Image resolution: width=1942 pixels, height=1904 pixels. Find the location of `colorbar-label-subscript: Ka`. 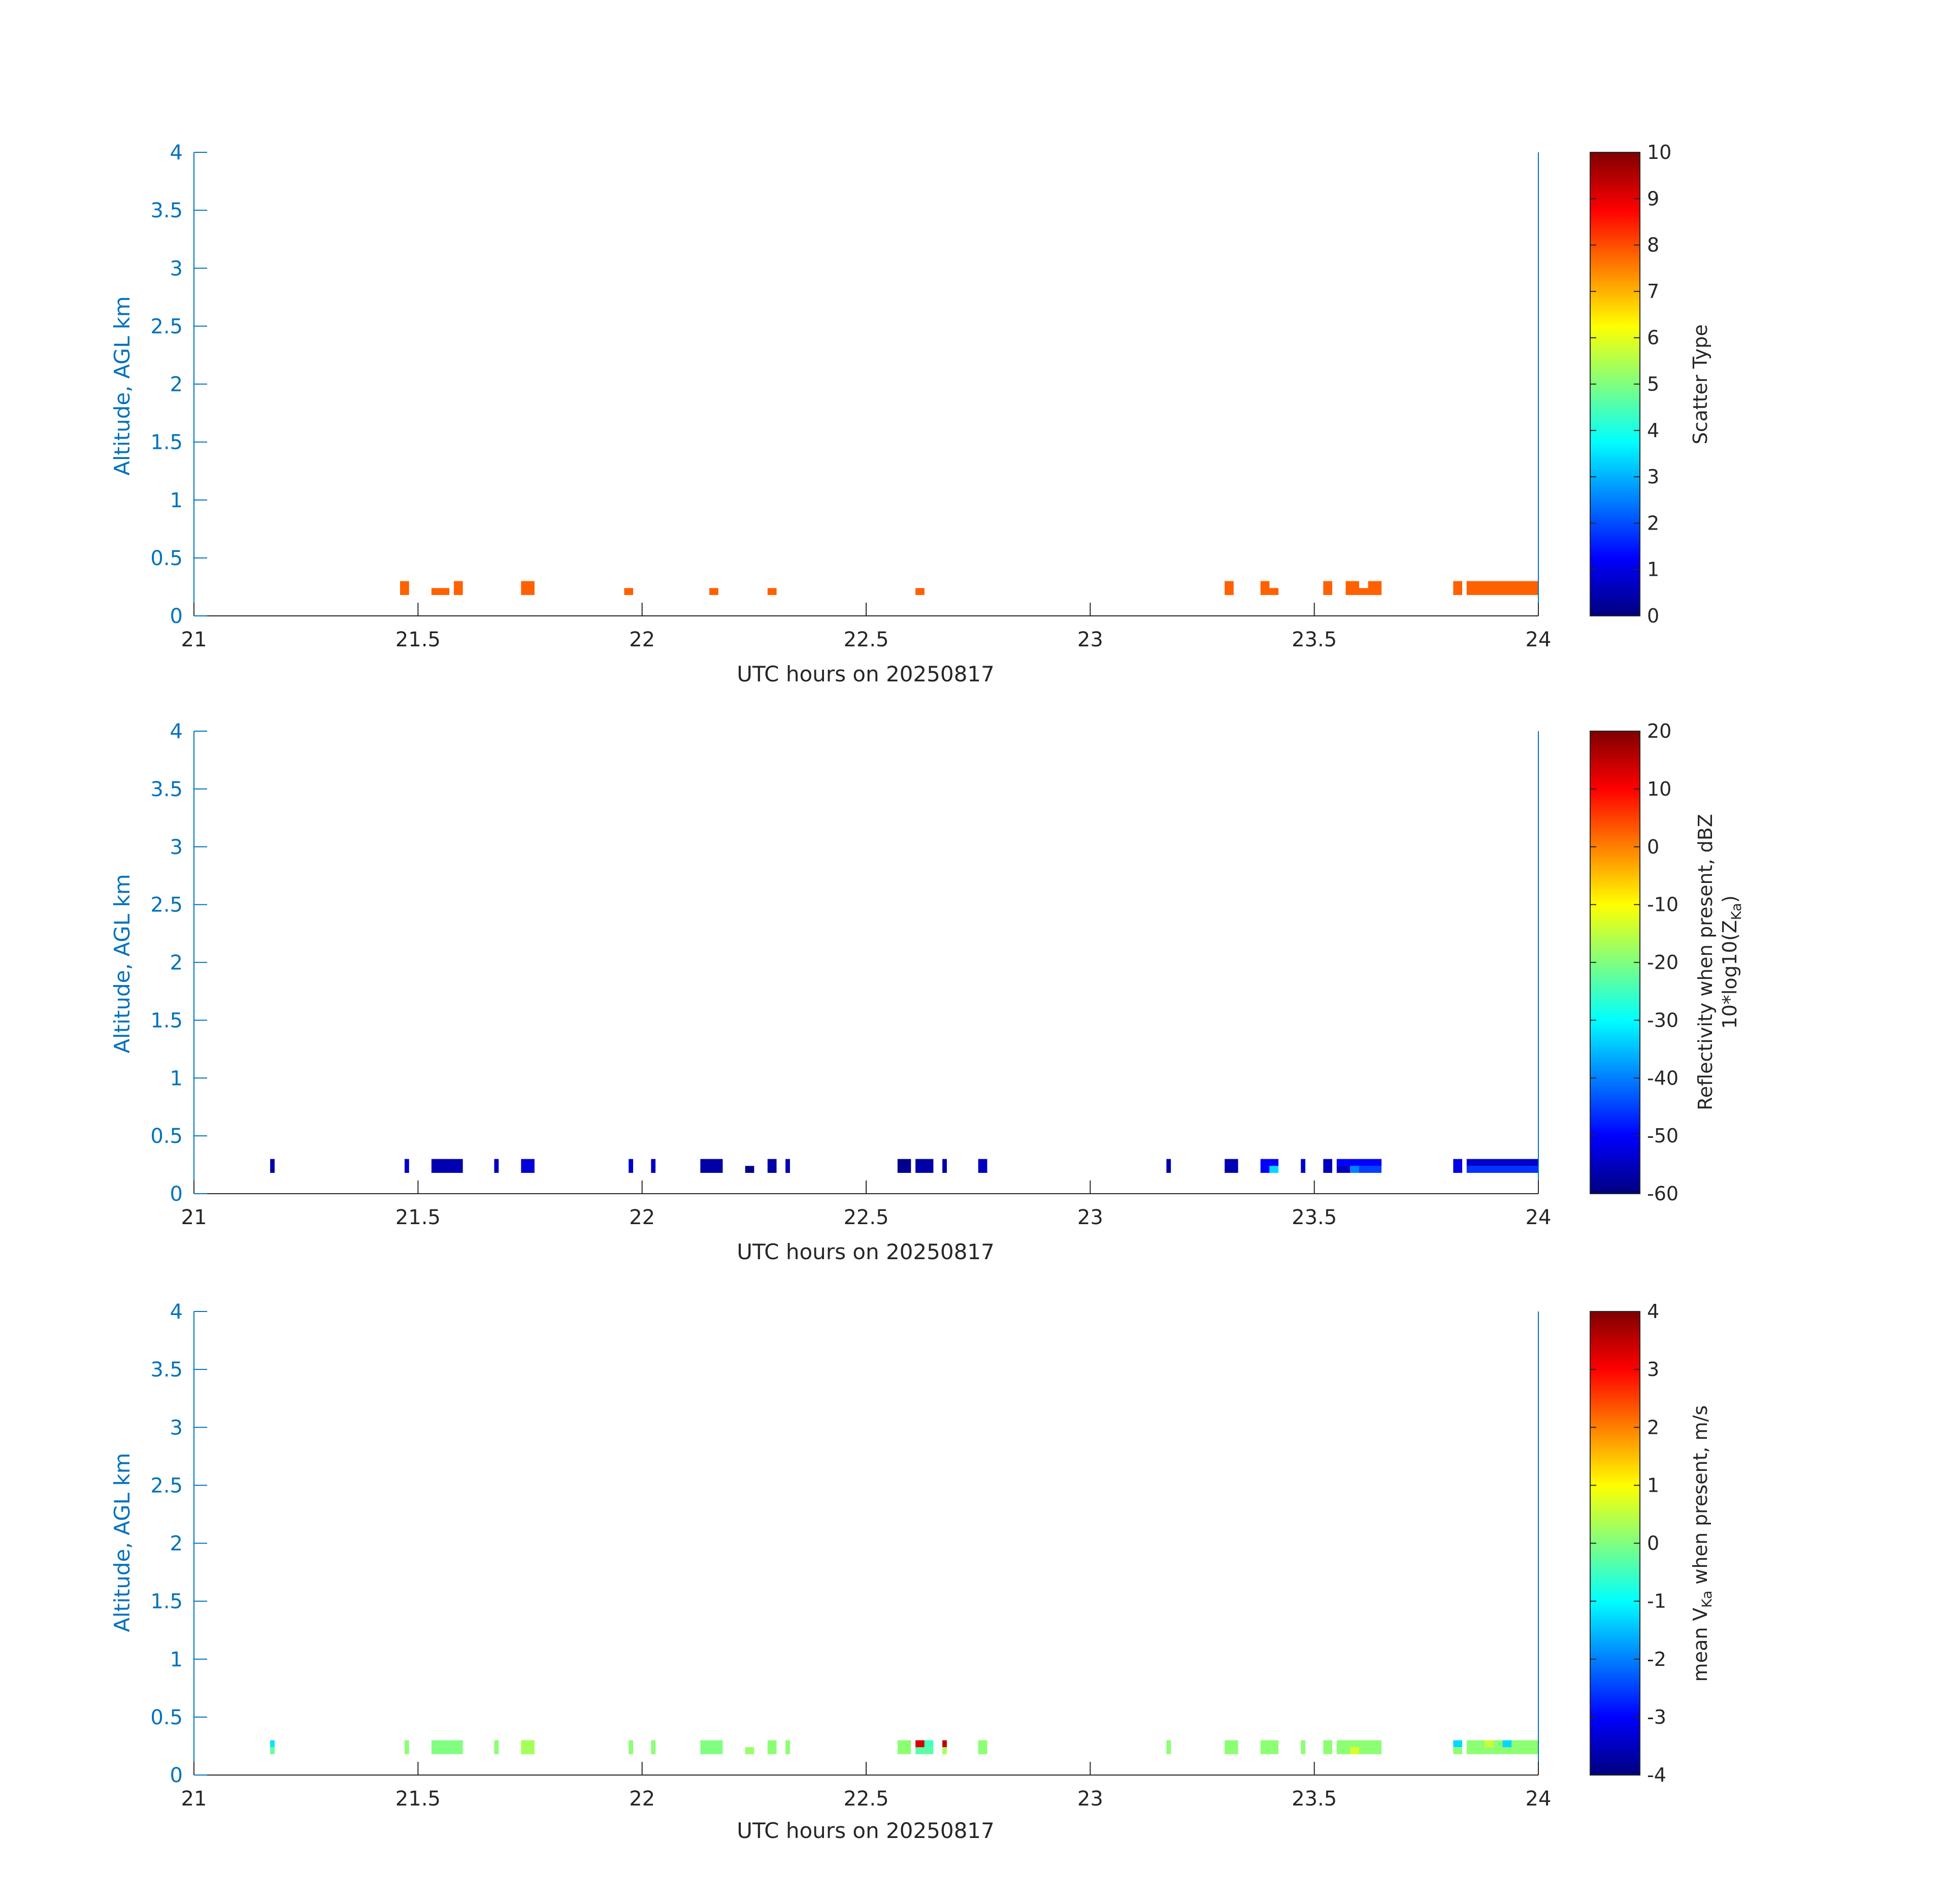

colorbar-label-subscript: Ka is located at coordinates (1736, 912).